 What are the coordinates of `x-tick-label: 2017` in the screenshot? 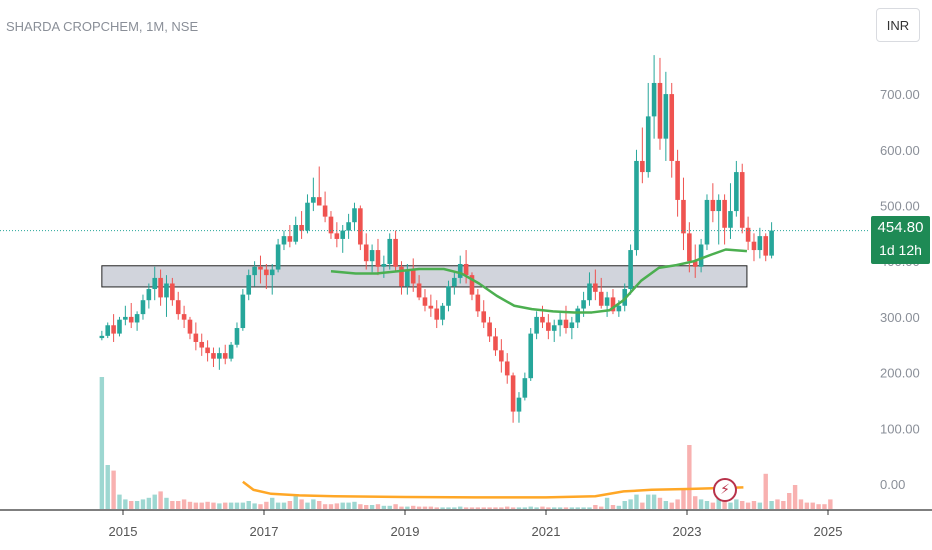 It's located at (264, 531).